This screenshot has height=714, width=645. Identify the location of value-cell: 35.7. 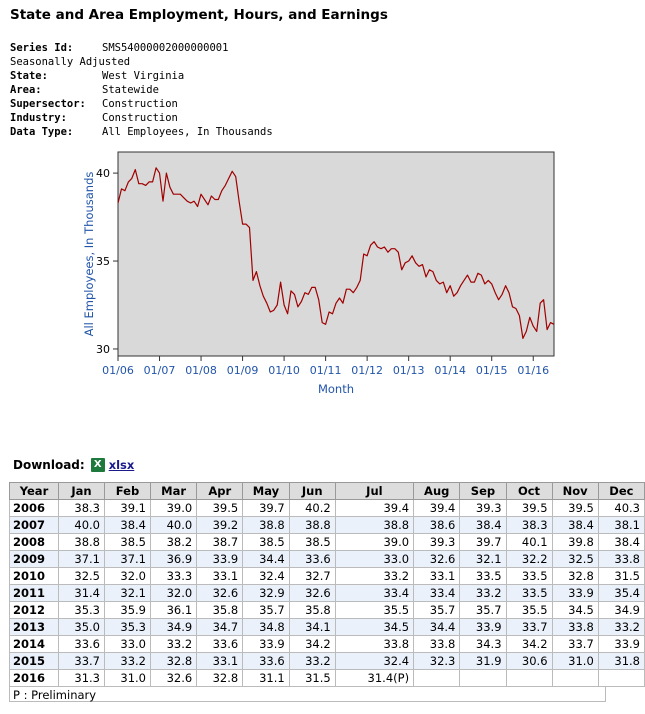
(266, 610).